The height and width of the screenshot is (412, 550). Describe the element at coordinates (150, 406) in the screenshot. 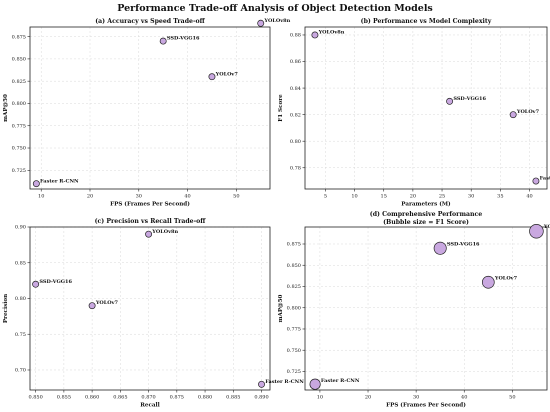

I see `x-axis-label: Recall` at that location.